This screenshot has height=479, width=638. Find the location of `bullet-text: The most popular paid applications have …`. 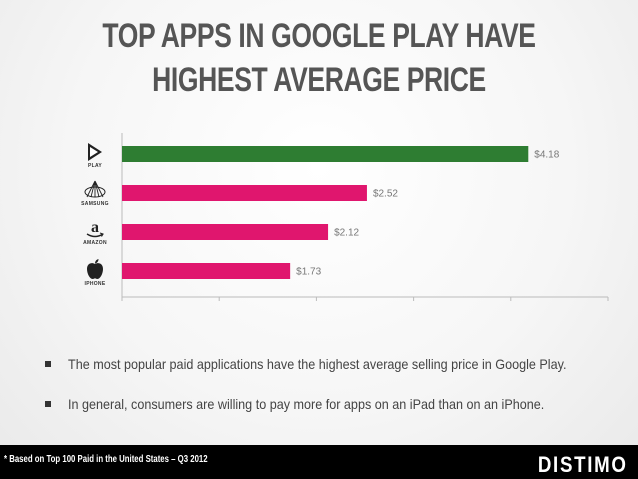

bullet-text: The most popular paid applications have … is located at coordinates (317, 364).